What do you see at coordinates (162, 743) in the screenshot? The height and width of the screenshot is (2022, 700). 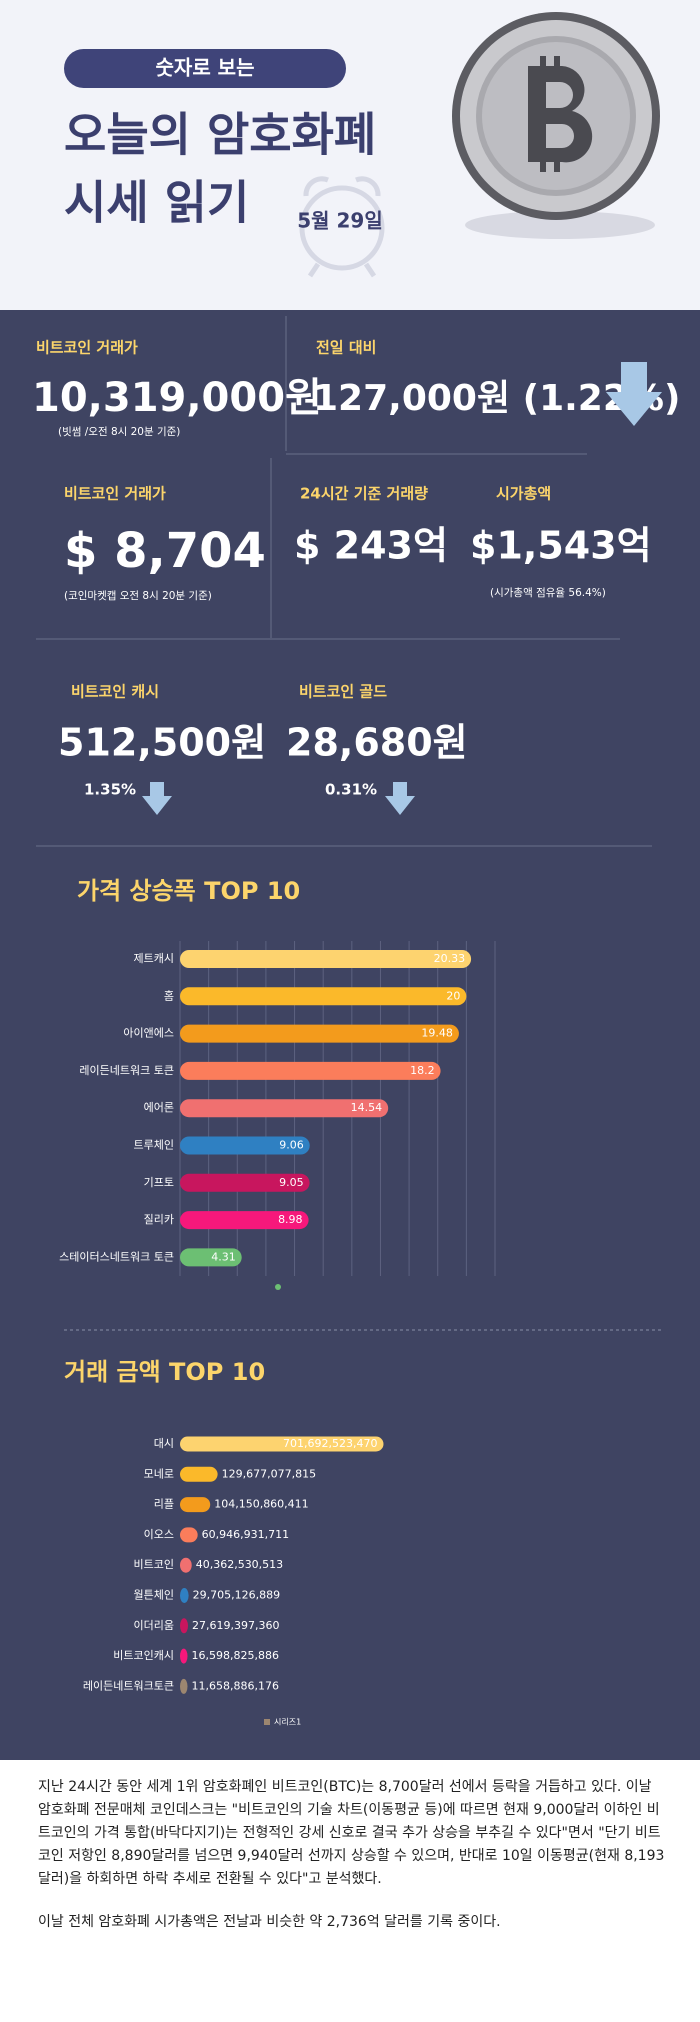 I see `stat-value: 512,500원` at bounding box center [162, 743].